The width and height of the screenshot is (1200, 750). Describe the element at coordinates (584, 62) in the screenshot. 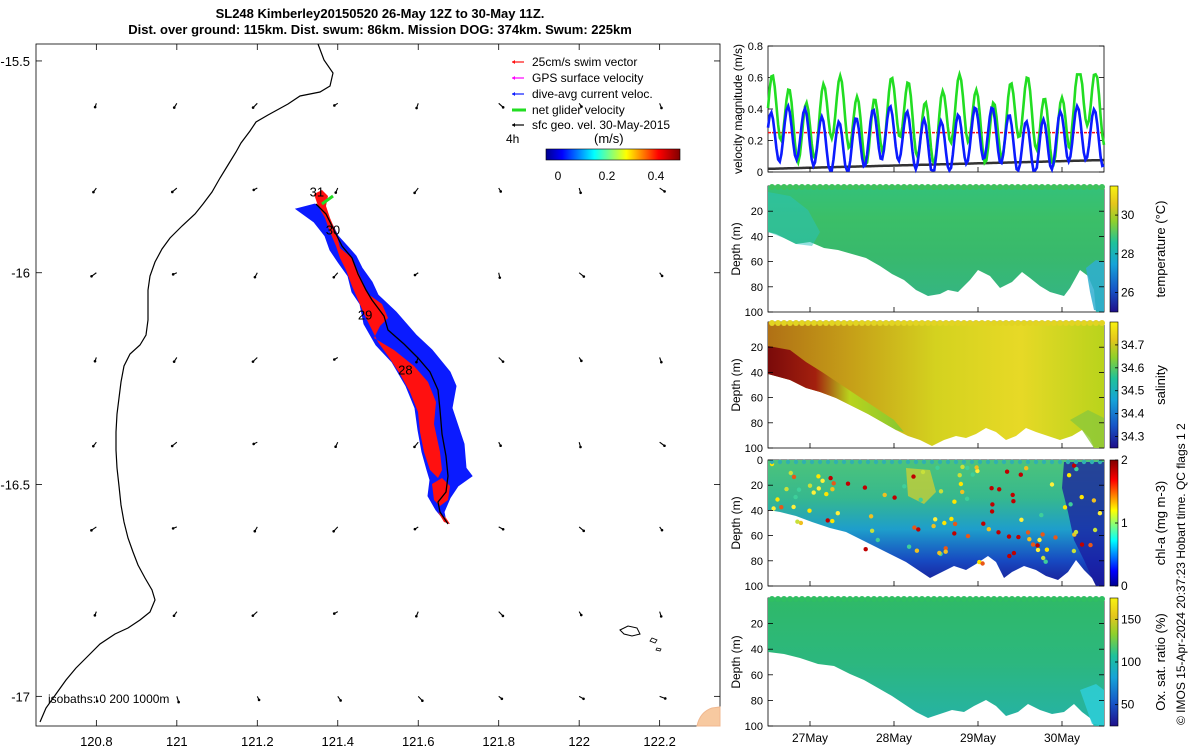

I see `legend-label: 25cm/s swim vector` at that location.